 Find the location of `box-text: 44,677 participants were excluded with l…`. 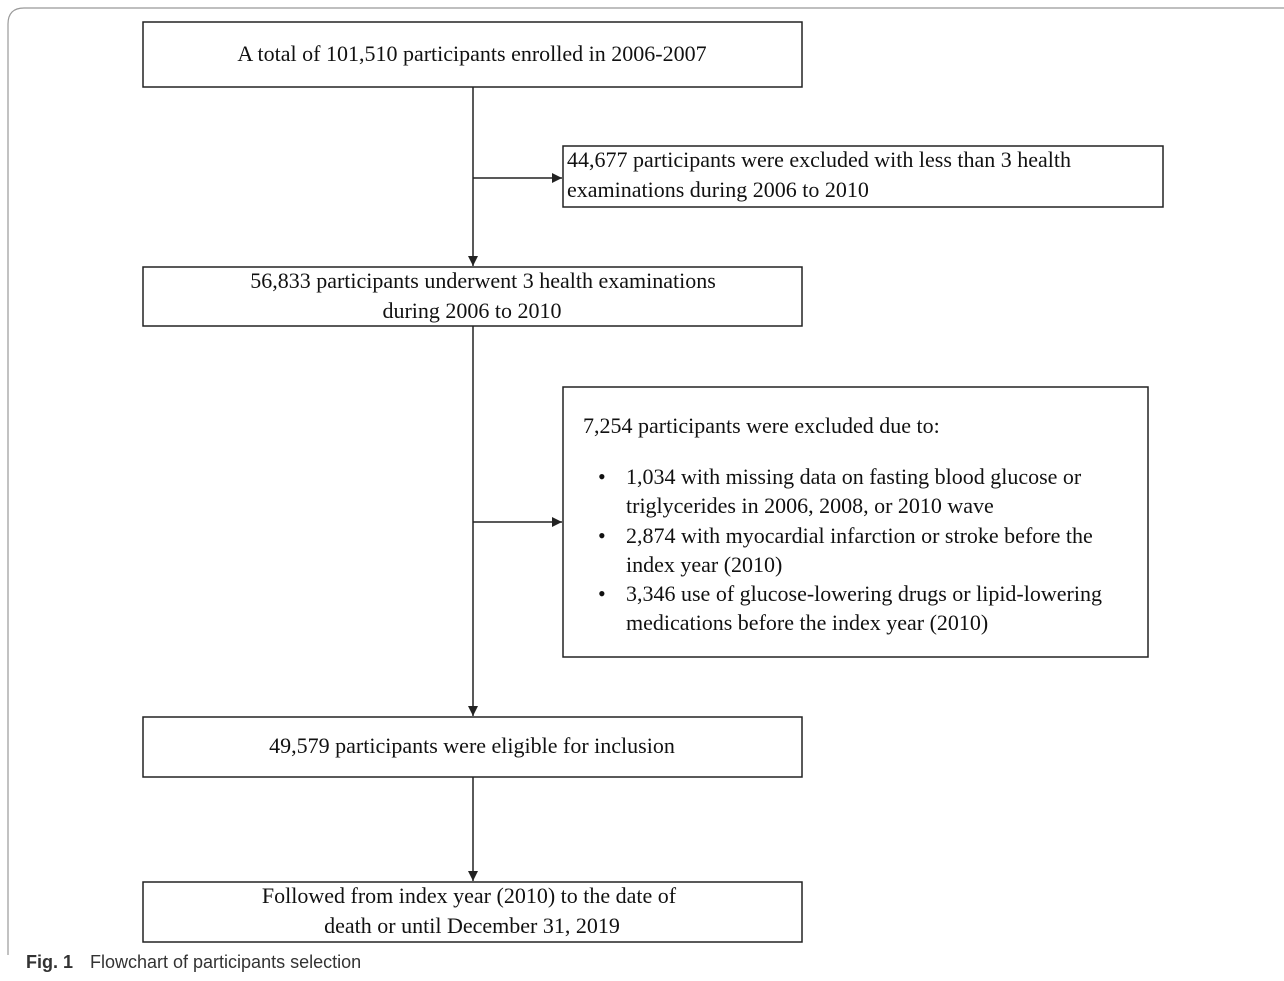

box-text: 44,677 participants were excluded with l… is located at coordinates (819, 159).